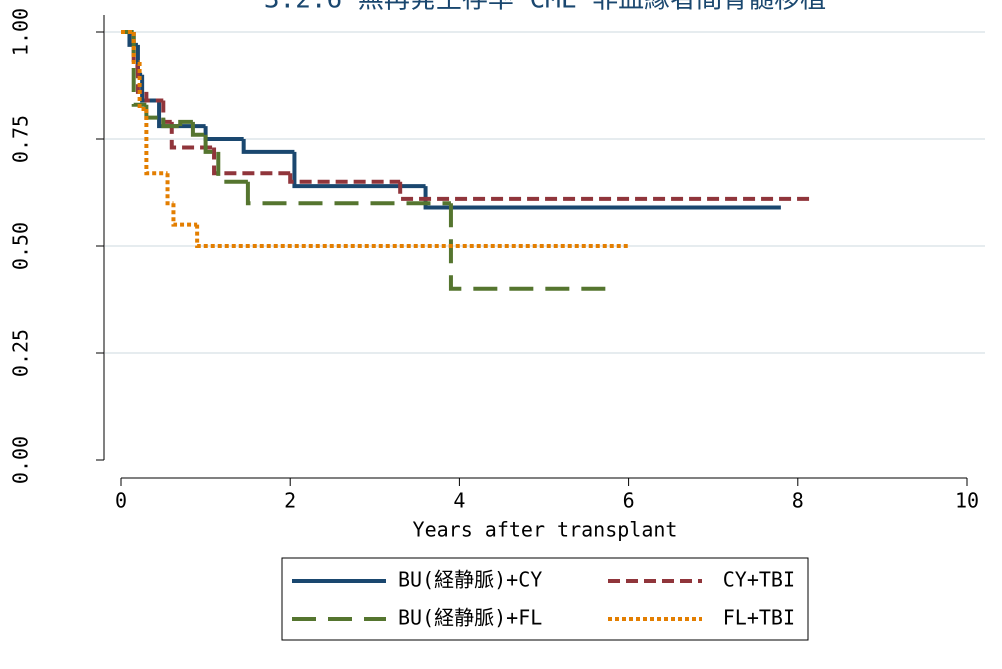 This screenshot has width=1002, height=669. I want to click on y-tick-label: 1.00, so click(21, 32).